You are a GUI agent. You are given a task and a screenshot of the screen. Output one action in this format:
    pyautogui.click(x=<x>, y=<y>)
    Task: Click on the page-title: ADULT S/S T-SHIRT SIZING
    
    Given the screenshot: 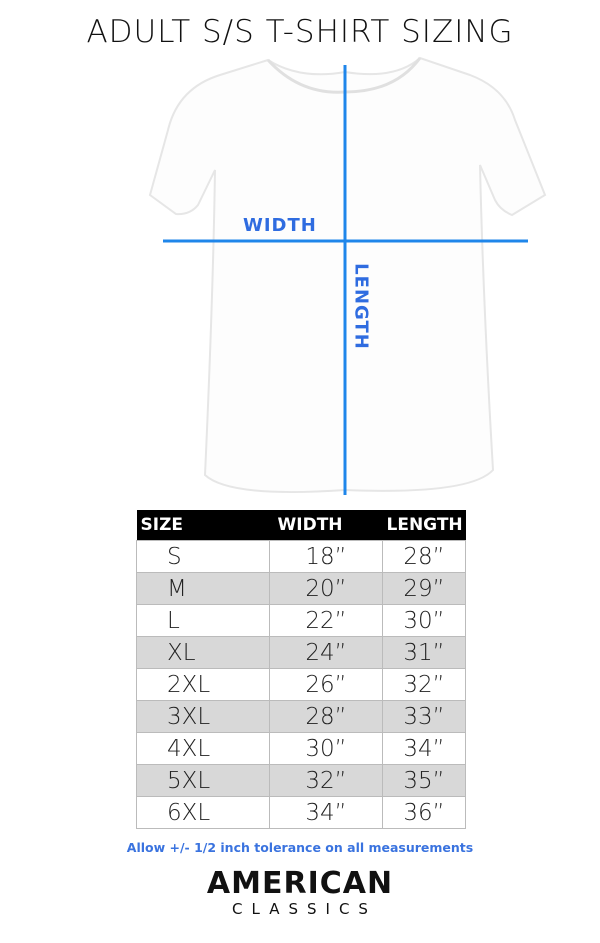 What is the action you would take?
    pyautogui.click(x=300, y=32)
    